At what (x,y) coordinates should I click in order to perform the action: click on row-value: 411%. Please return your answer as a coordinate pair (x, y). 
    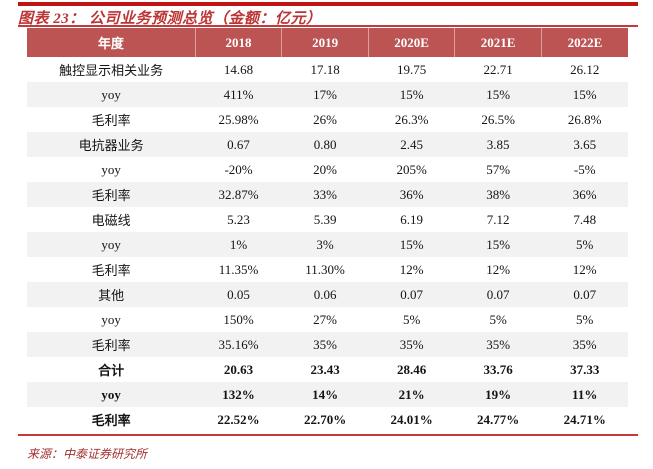
    Looking at the image, I should click on (238, 94).